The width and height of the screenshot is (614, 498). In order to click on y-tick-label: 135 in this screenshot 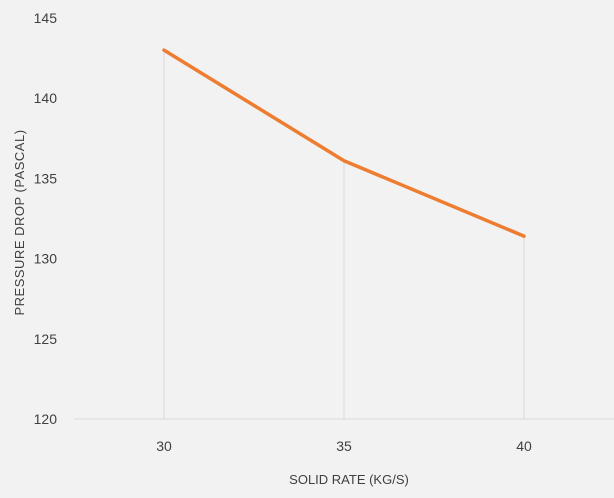, I will do `click(46, 178)`.